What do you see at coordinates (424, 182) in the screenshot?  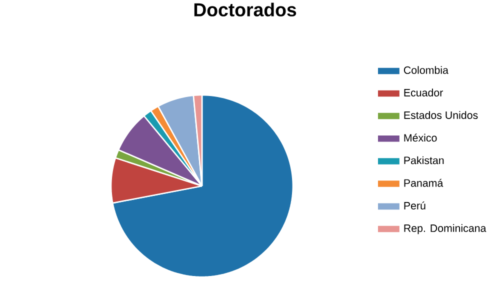 I see `legend-label: Panamá` at bounding box center [424, 182].